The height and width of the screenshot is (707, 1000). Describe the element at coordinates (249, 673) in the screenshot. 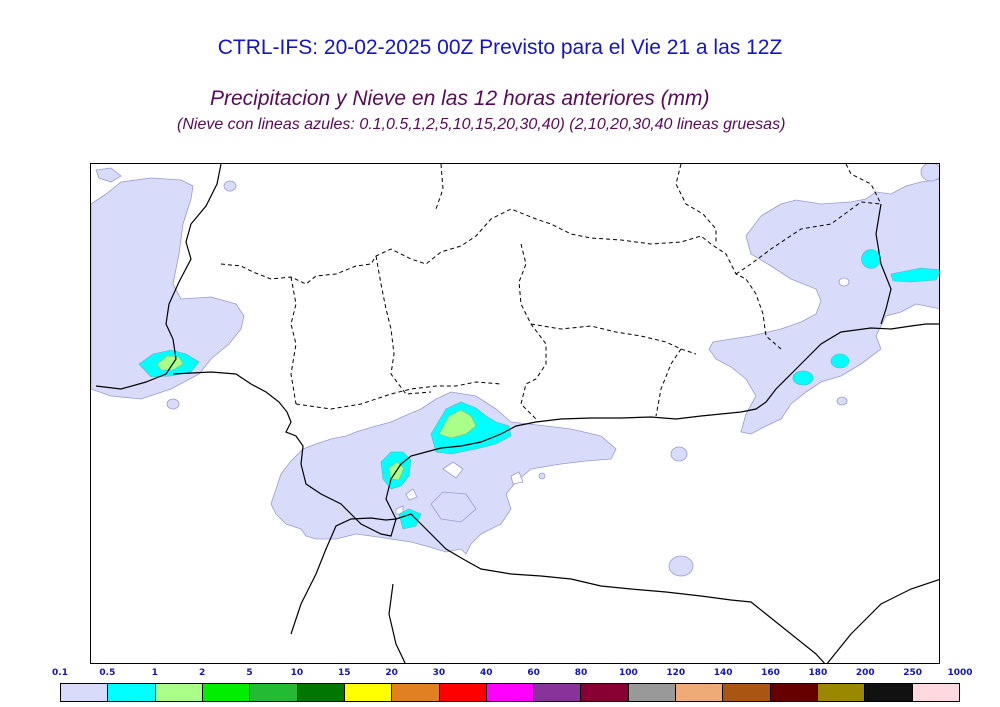

I see `legend-label: 5` at that location.